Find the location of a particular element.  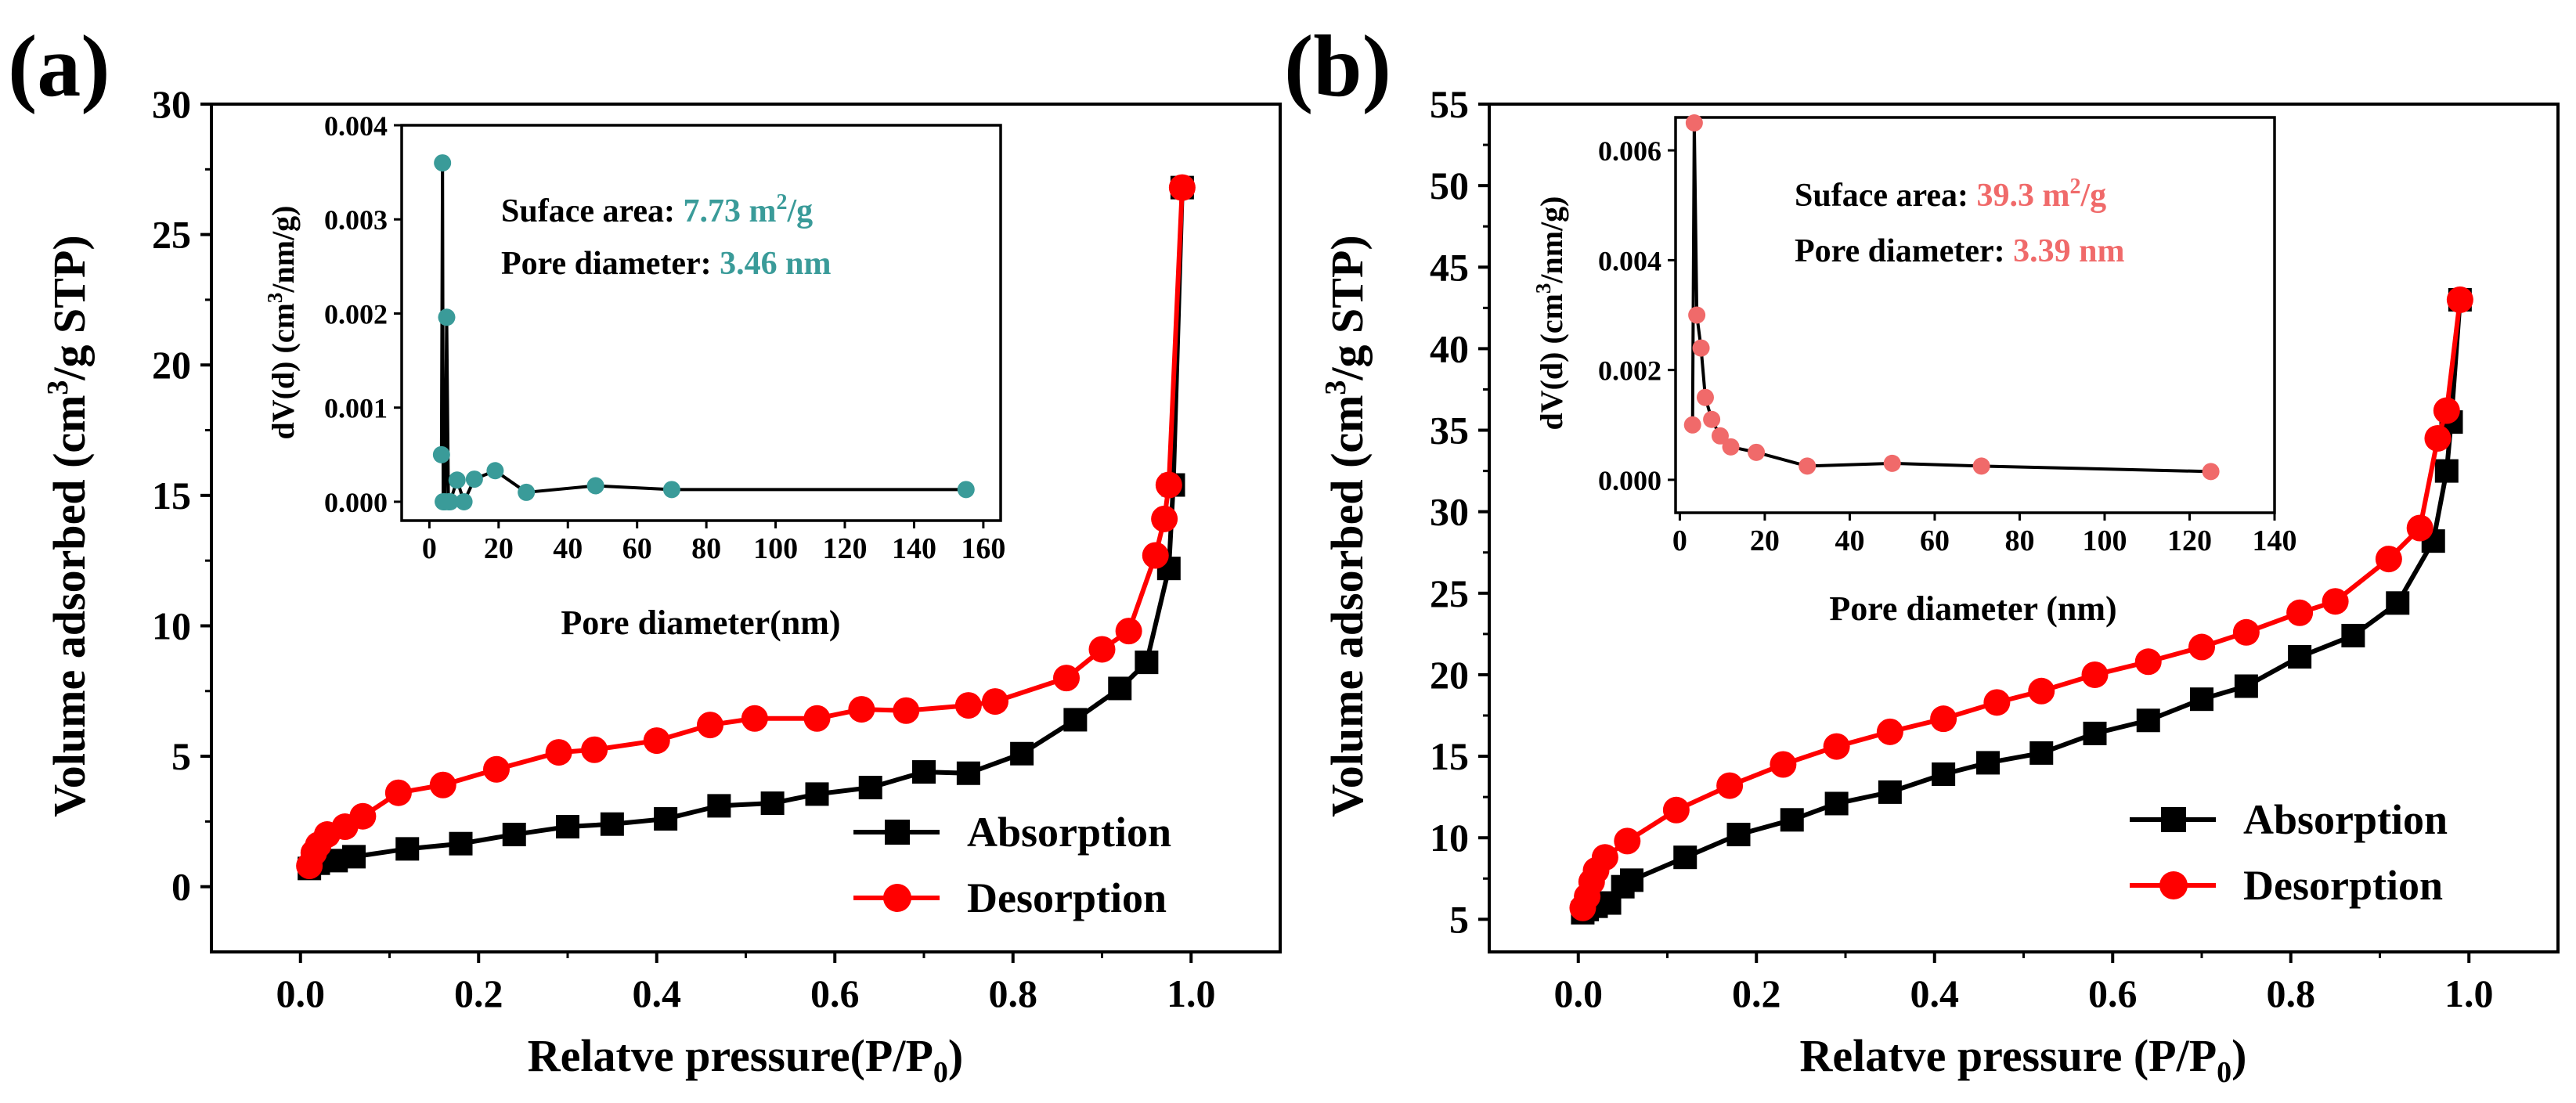

y-tick-label-b: 35 is located at coordinates (1449, 430).